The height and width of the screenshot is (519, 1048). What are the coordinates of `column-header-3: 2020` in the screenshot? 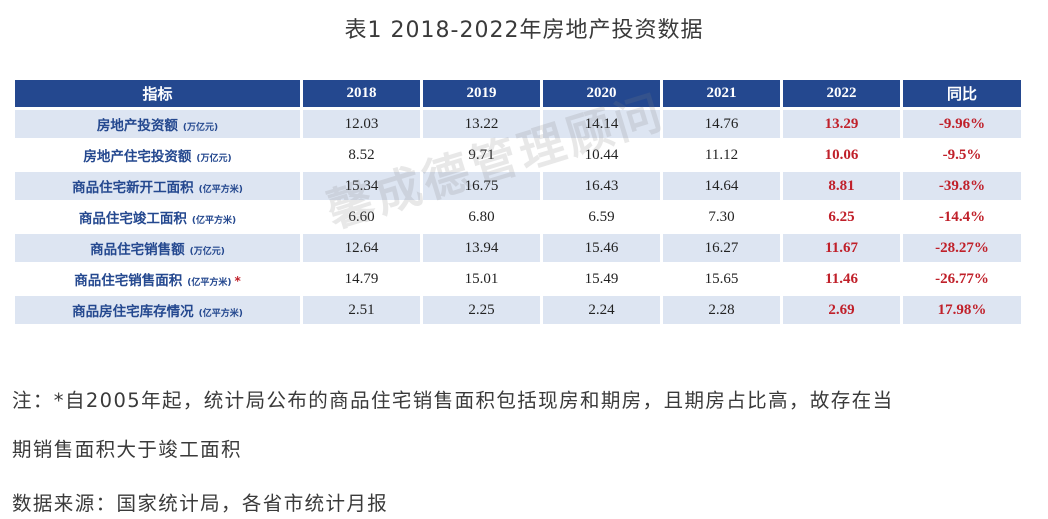 It's located at (601, 93).